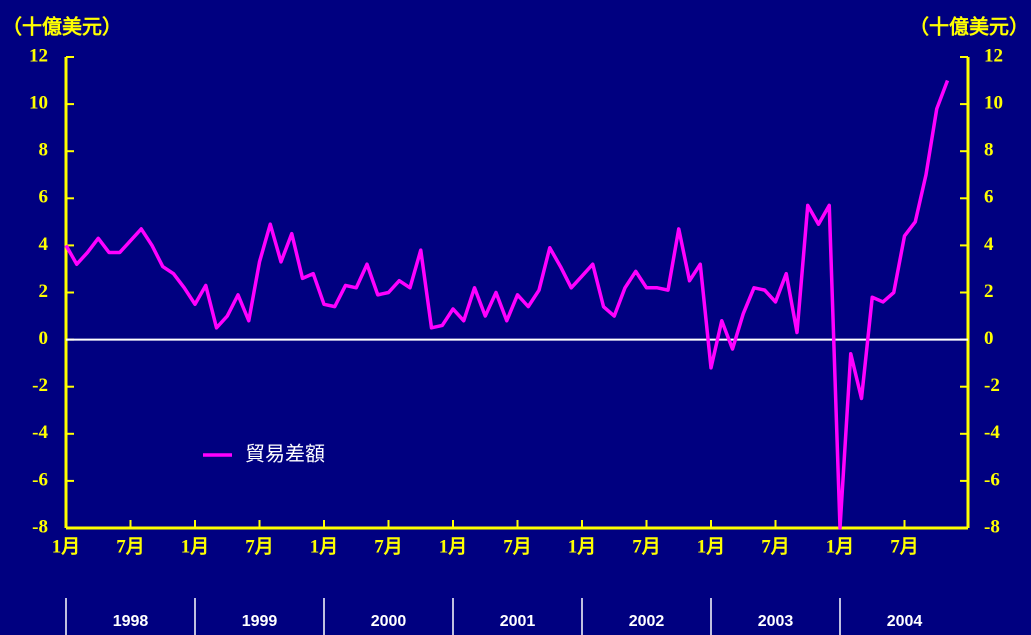 Image resolution: width=1031 pixels, height=635 pixels. What do you see at coordinates (989, 338) in the screenshot?
I see `y2-tick-label: 0` at bounding box center [989, 338].